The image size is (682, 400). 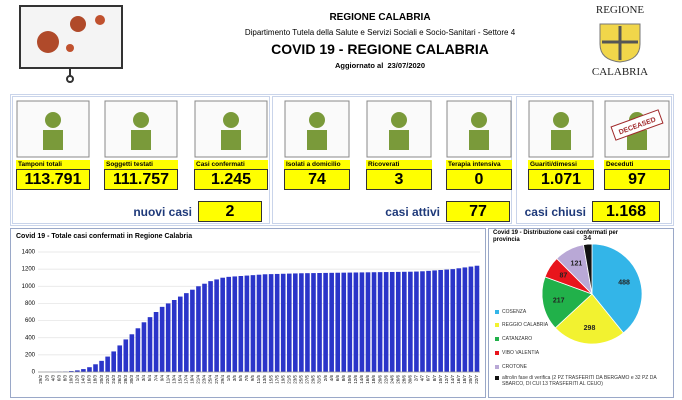 What do you see at coordinates (373, 379) in the screenshot?
I see `x-tick-label: 18/6` at bounding box center [373, 379].